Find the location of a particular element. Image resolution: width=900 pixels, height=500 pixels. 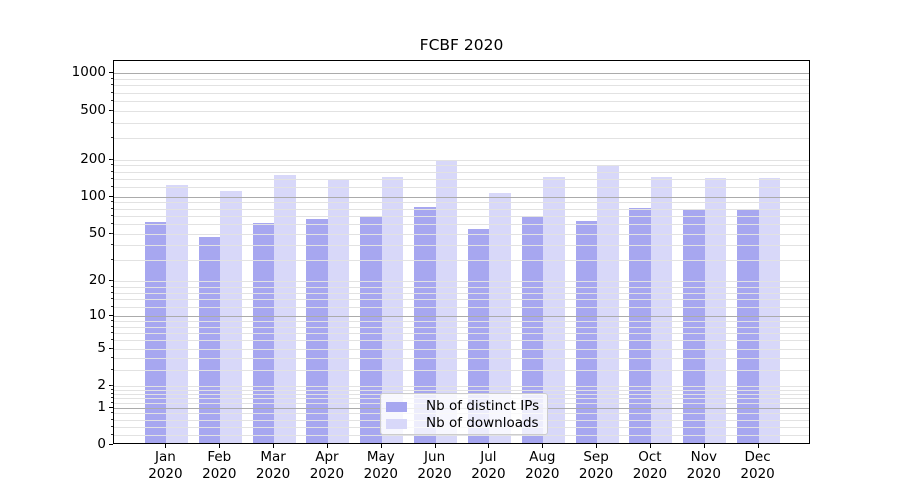

x-tick-label: Mar 2020 is located at coordinates (273, 465).